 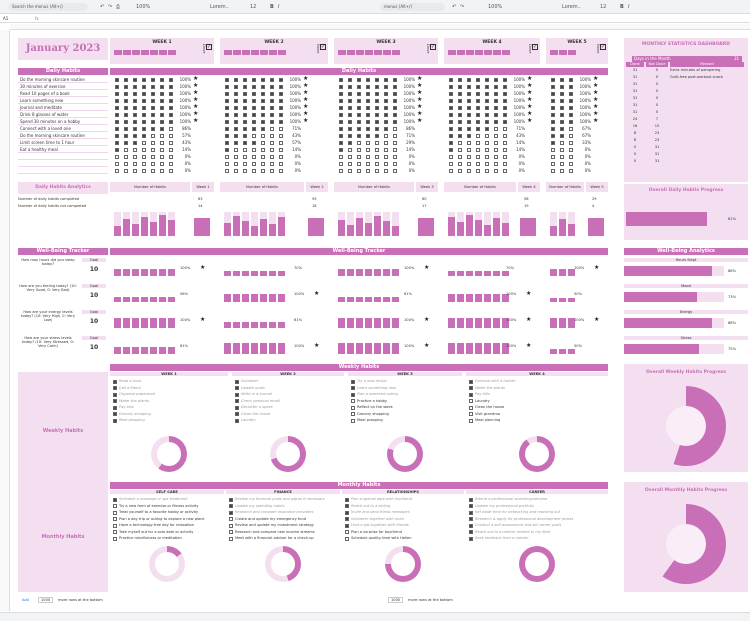 I want to click on formula-bar: A1 fx, so click(x=375, y=19).